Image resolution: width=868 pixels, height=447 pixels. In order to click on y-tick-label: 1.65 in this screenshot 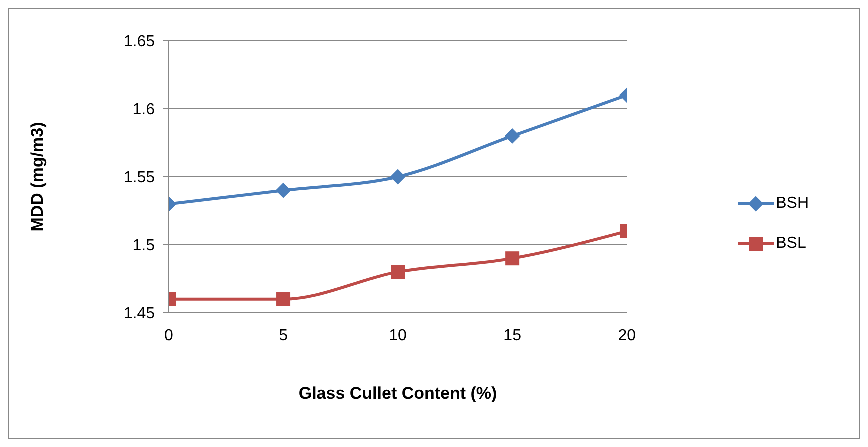, I will do `click(140, 42)`.